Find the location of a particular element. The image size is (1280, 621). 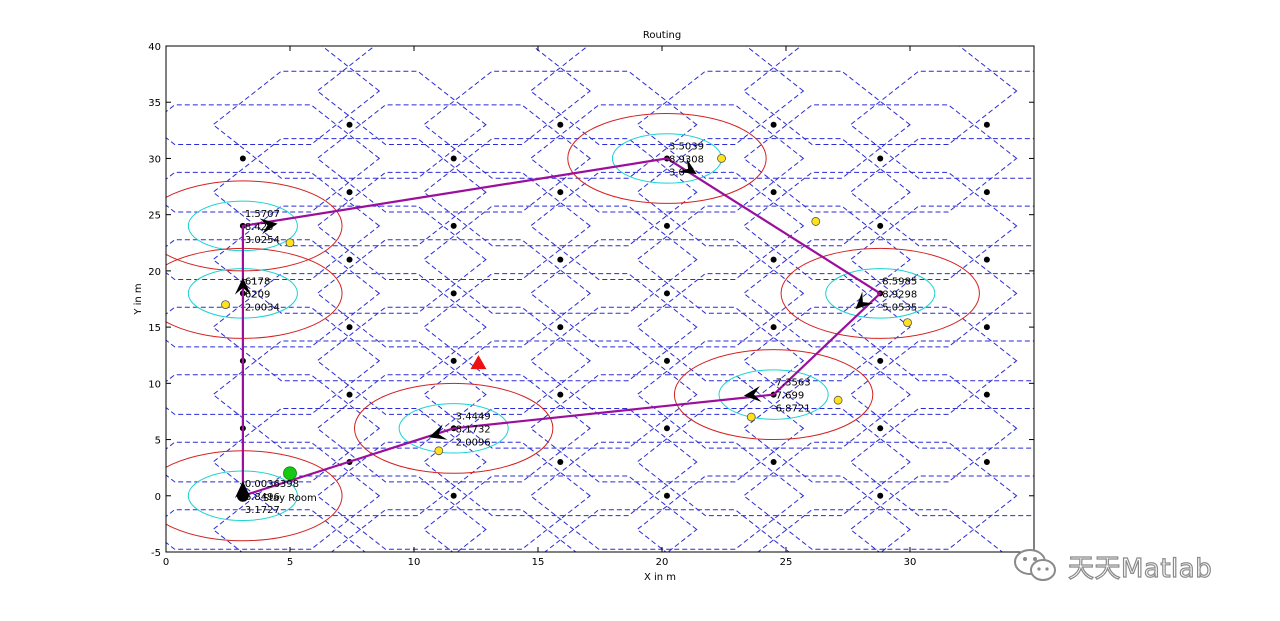

chart-title: Routing is located at coordinates (662, 35).